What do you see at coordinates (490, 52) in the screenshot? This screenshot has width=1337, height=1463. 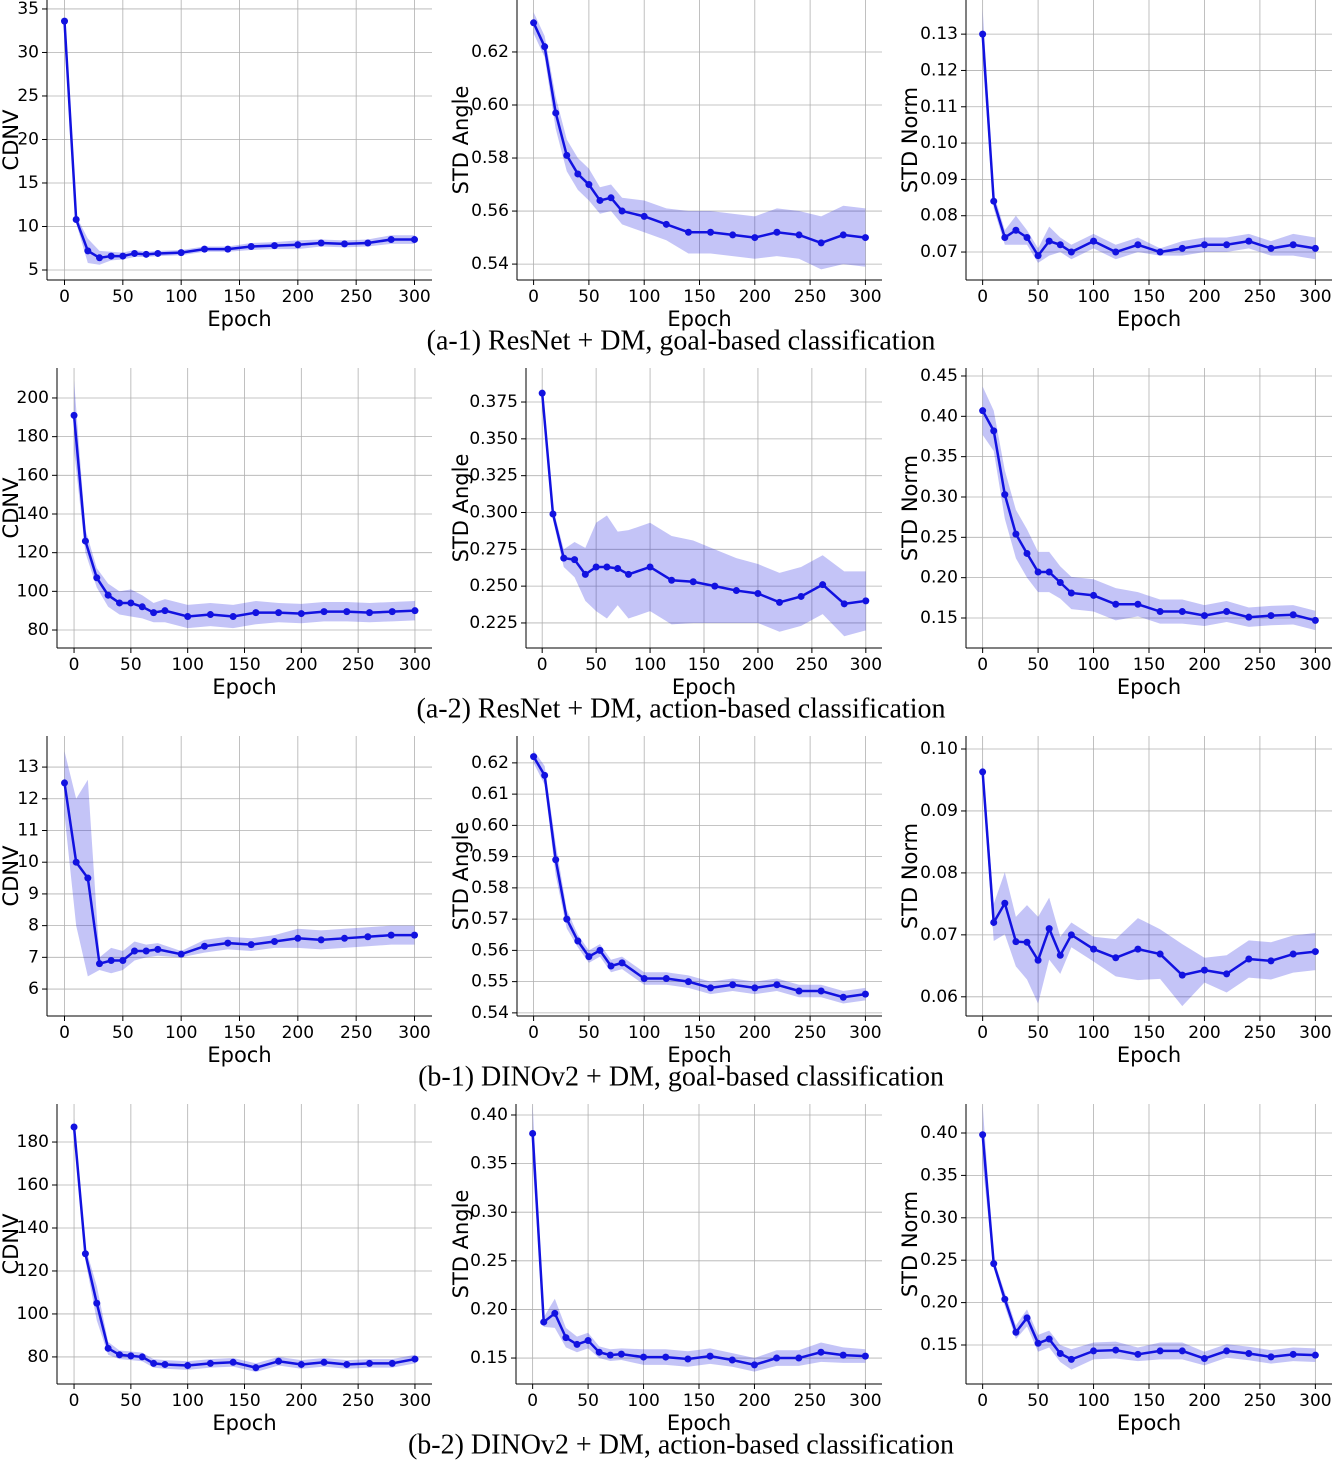 I see `y-tick-label: 0.62` at bounding box center [490, 52].